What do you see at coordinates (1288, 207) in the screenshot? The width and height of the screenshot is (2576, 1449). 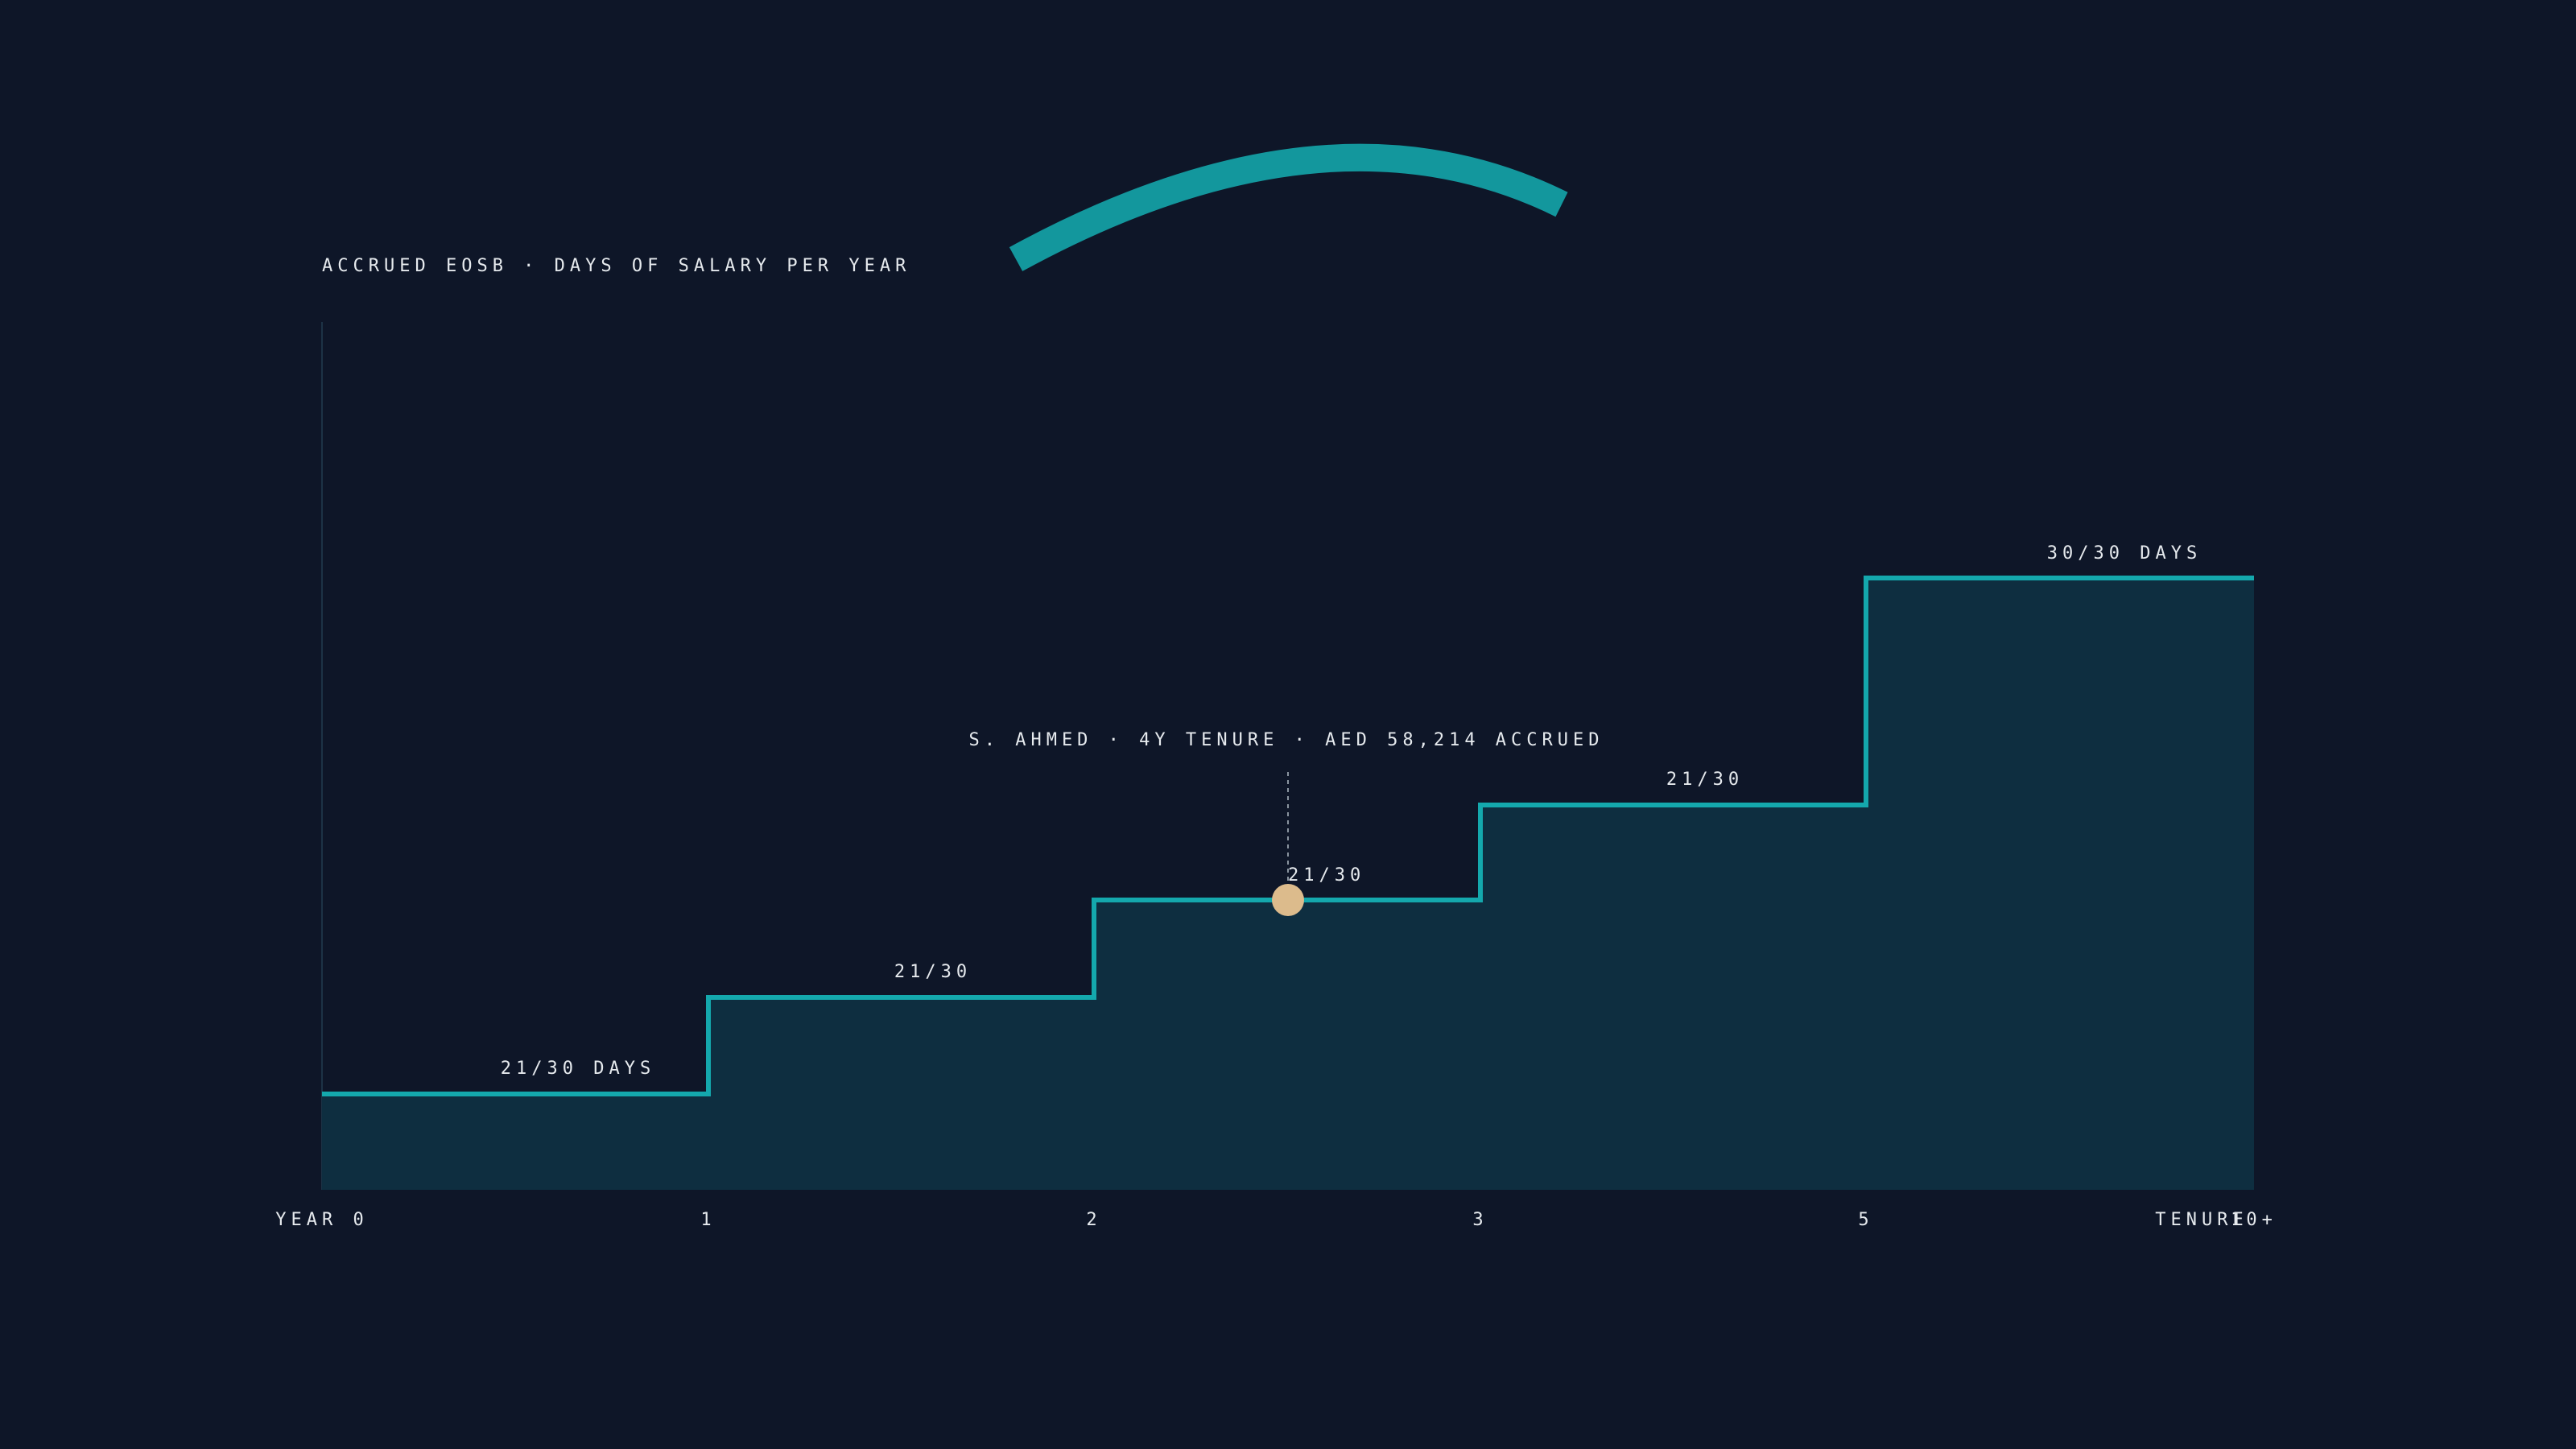 I see `decorative-arc` at bounding box center [1288, 207].